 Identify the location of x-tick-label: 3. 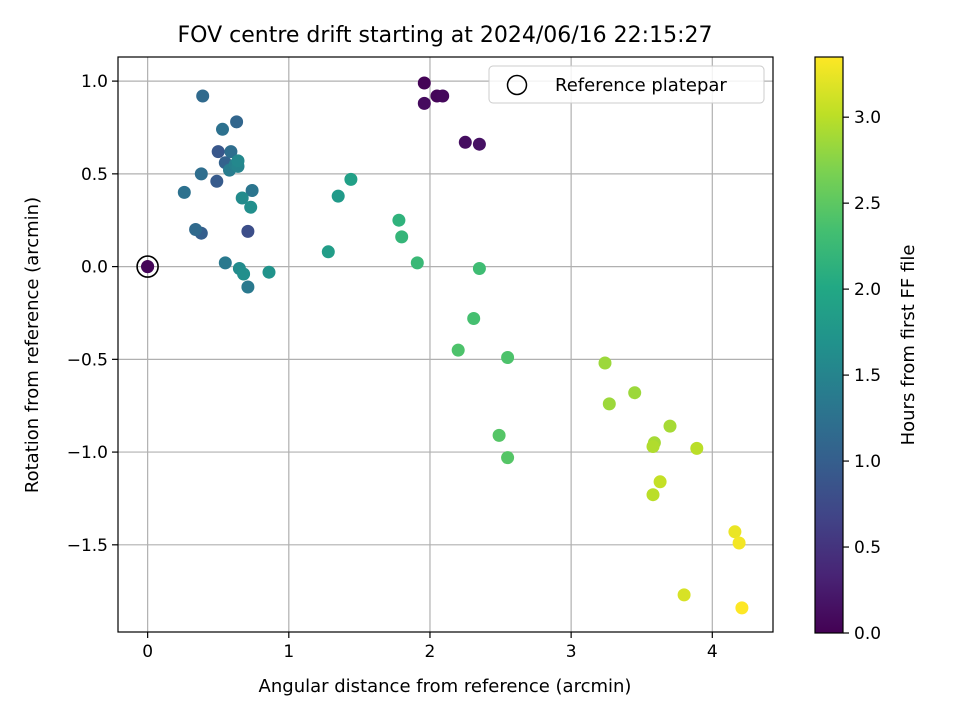
(571, 652).